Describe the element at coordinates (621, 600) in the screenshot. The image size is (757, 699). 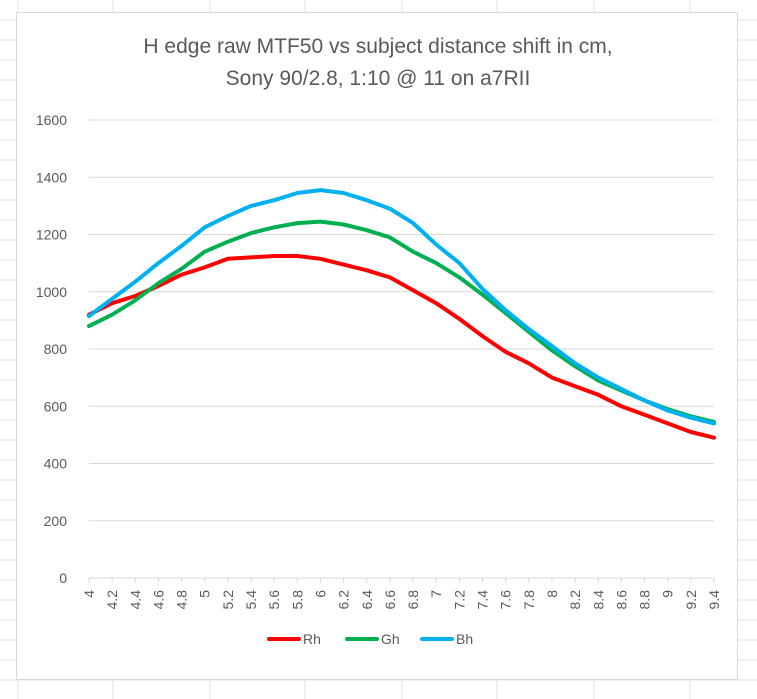
I see `x-tick-label: 8.6` at that location.